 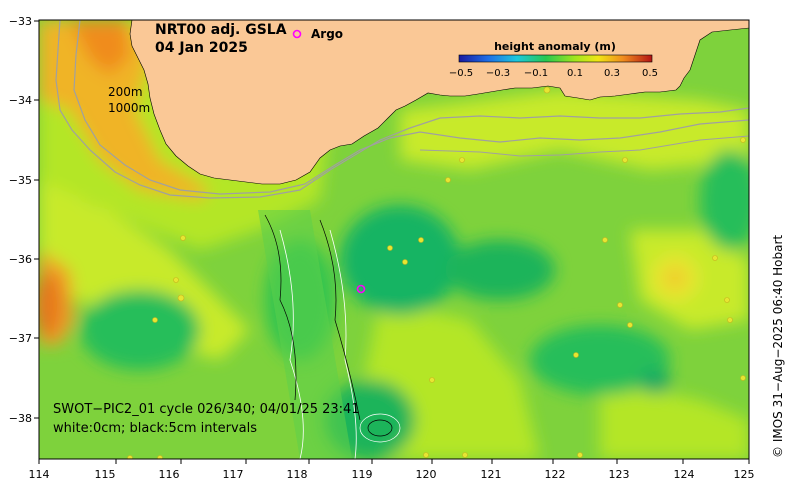 I want to click on colorbar-tick: −0.3, so click(x=498, y=73).